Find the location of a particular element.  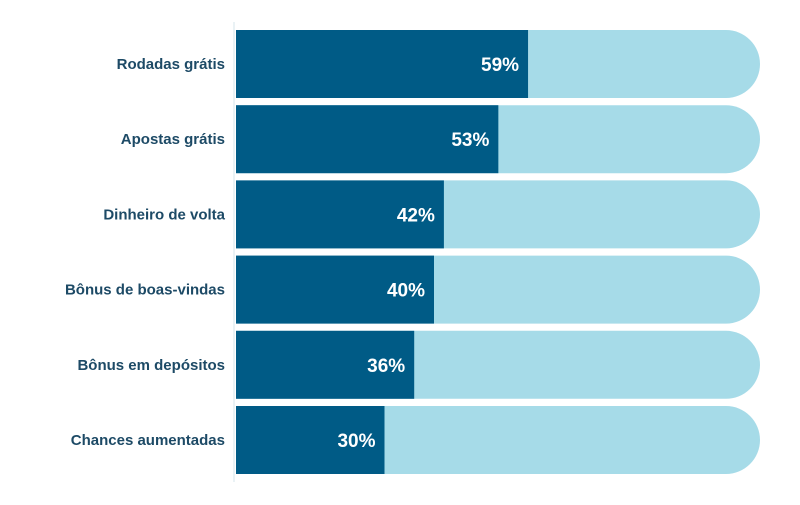

category-label: Bônus de boas-vindas is located at coordinates (145, 290).